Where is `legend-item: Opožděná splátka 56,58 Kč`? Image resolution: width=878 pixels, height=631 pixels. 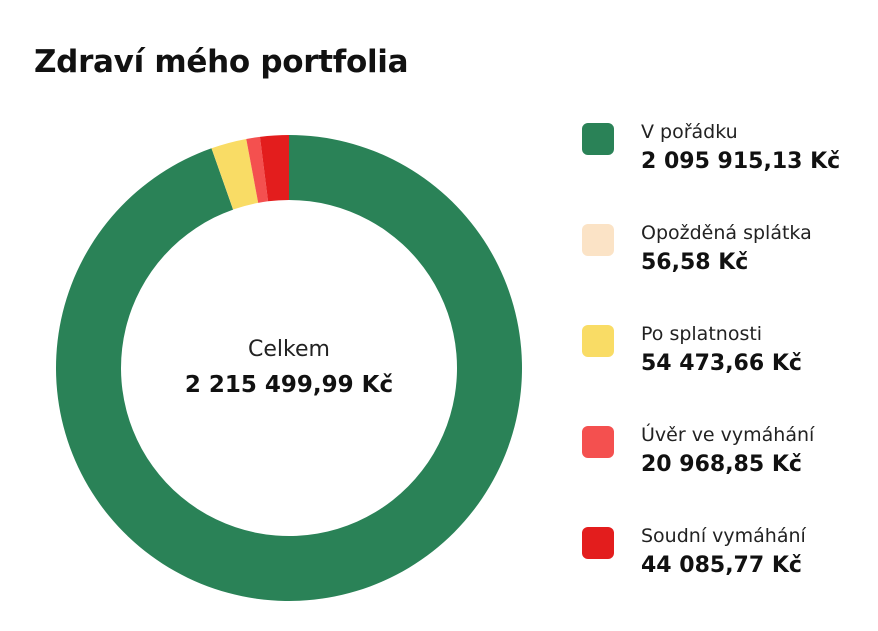 legend-item: Opožděná splátka 56,58 Kč is located at coordinates (727, 269).